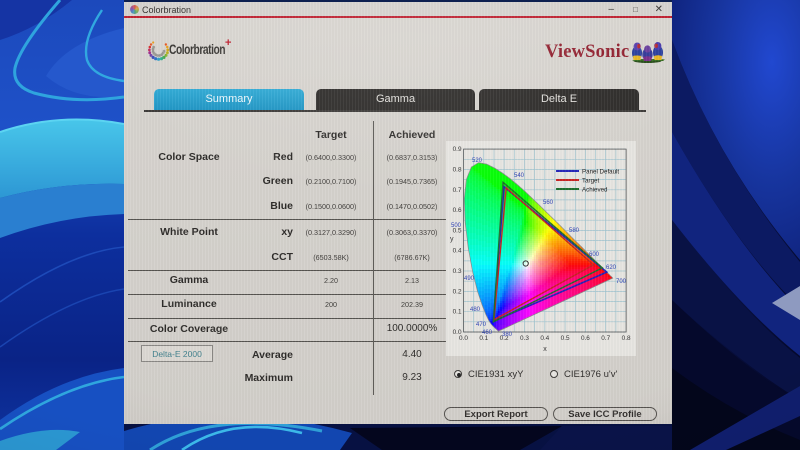 This screenshot has width=800, height=450. I want to click on svg-text: Panel Default, so click(600, 172).